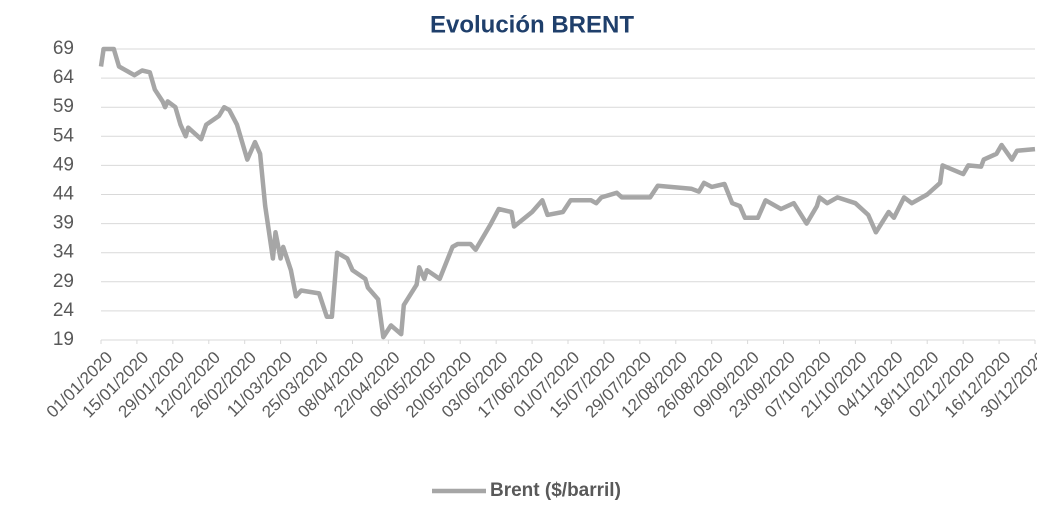 This screenshot has height=506, width=1037. I want to click on y-tick-label: 29, so click(63, 281).